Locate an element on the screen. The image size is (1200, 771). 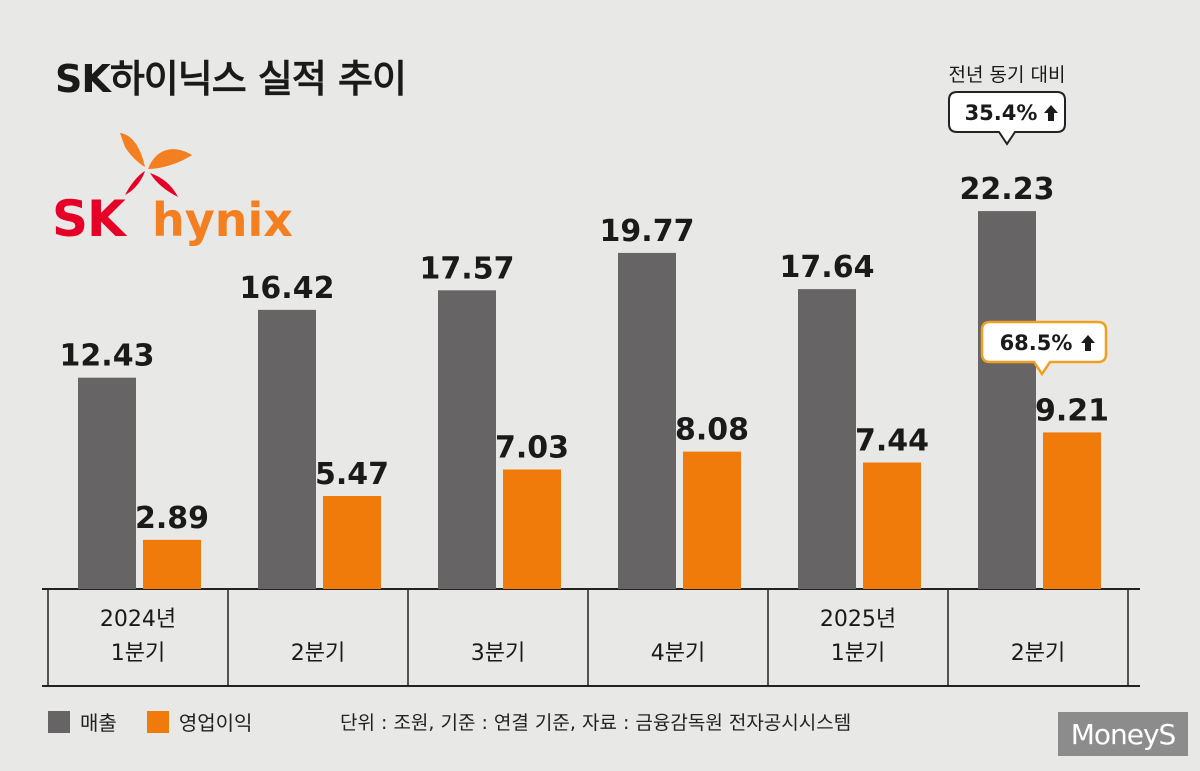
legend-swatch-revenue is located at coordinates (59, 721).